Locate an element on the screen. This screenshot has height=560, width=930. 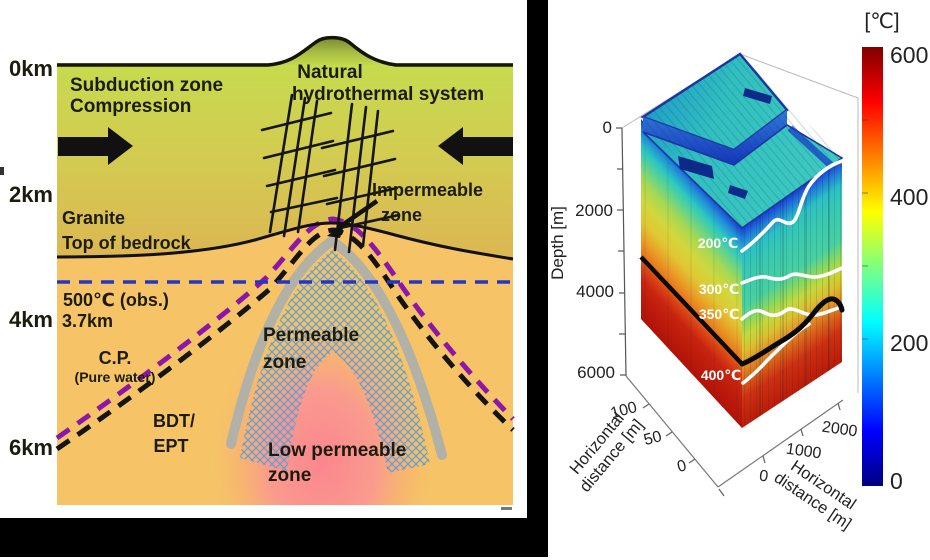
subduction-zone-label: Subduction zone is located at coordinates (146, 85).